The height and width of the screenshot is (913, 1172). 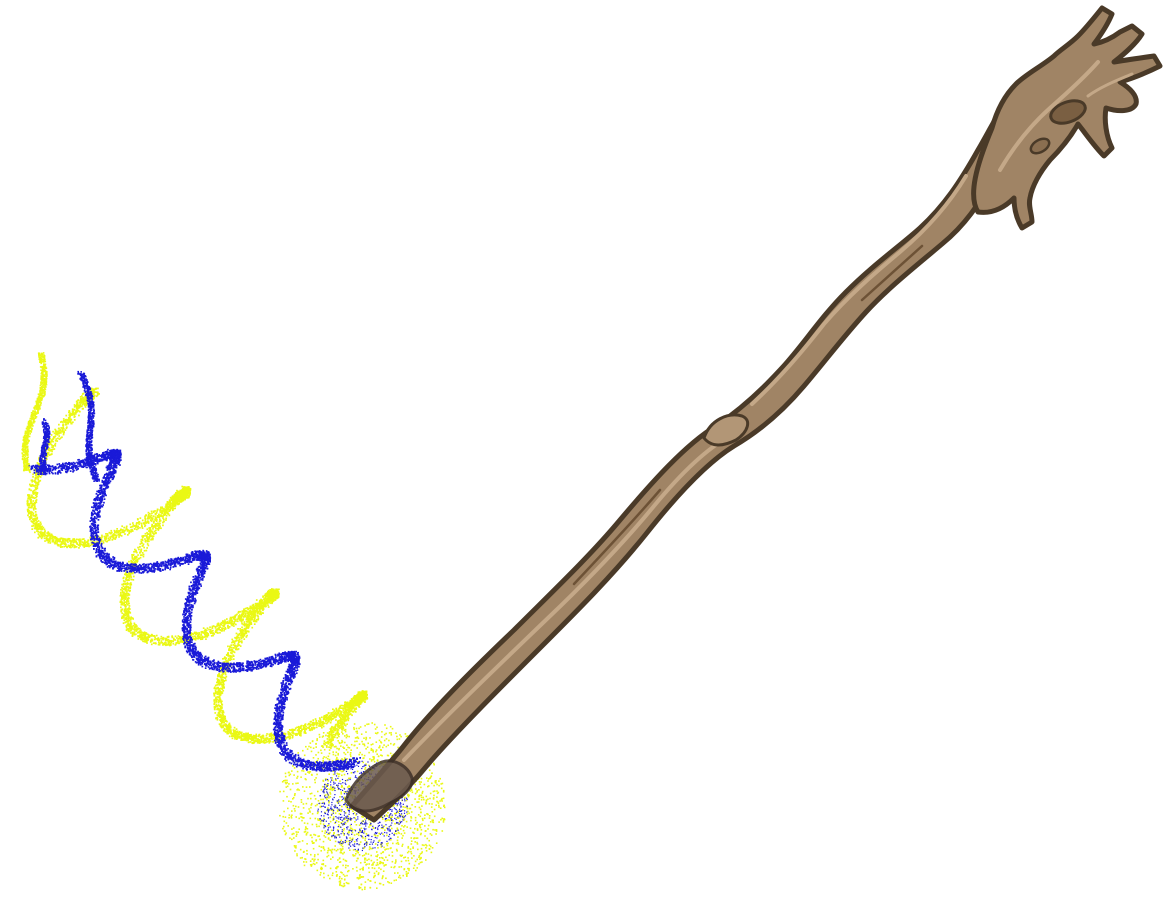 What do you see at coordinates (726, 430) in the screenshot?
I see `staff-knot` at bounding box center [726, 430].